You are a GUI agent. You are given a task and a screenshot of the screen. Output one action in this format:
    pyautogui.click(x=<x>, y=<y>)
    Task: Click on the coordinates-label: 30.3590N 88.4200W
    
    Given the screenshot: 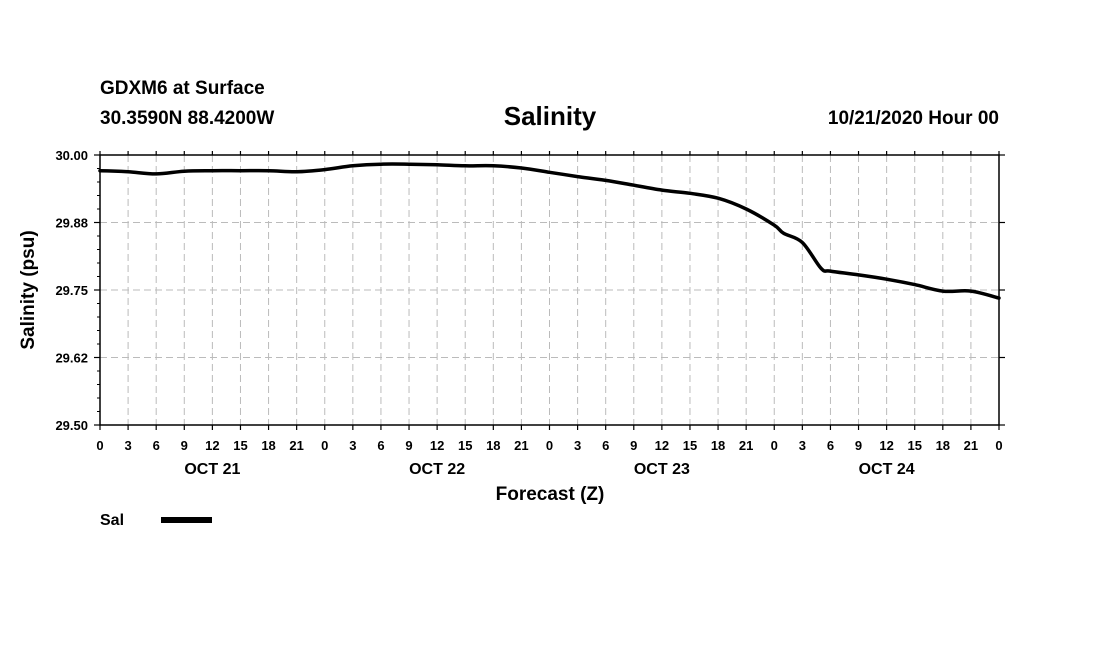 What is the action you would take?
    pyautogui.click(x=187, y=118)
    